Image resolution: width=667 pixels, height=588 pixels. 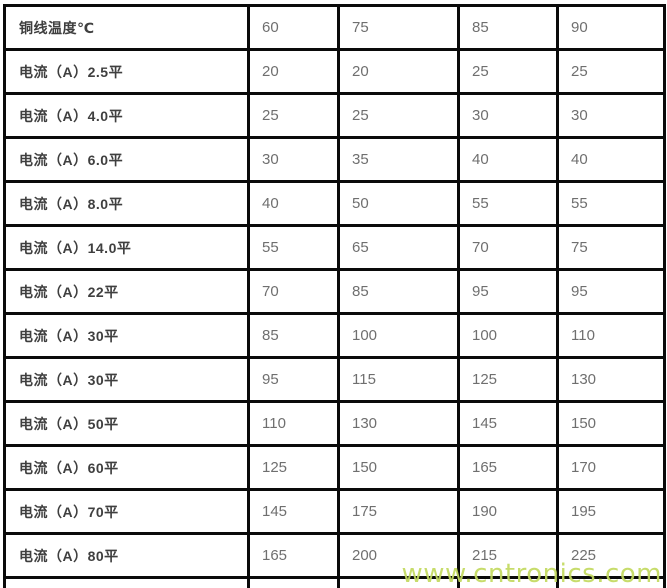 What do you see at coordinates (508, 582) in the screenshot?
I see `value-cell: 250` at bounding box center [508, 582].